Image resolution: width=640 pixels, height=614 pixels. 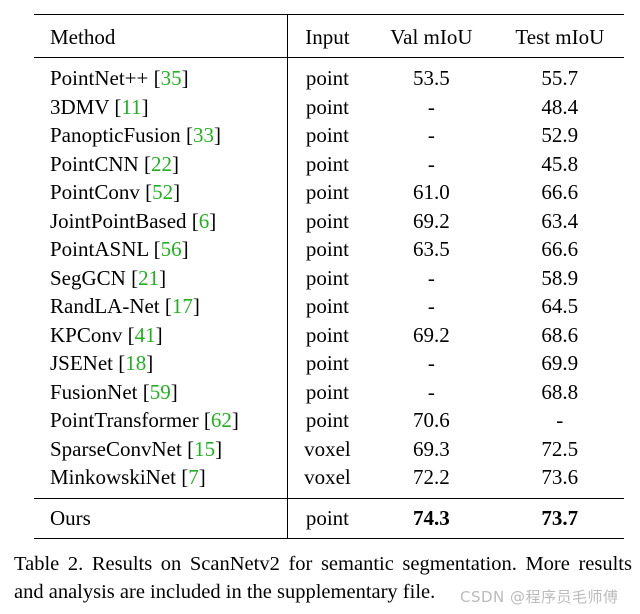 What do you see at coordinates (160, 391) in the screenshot?
I see `citation-link: 59` at bounding box center [160, 391].